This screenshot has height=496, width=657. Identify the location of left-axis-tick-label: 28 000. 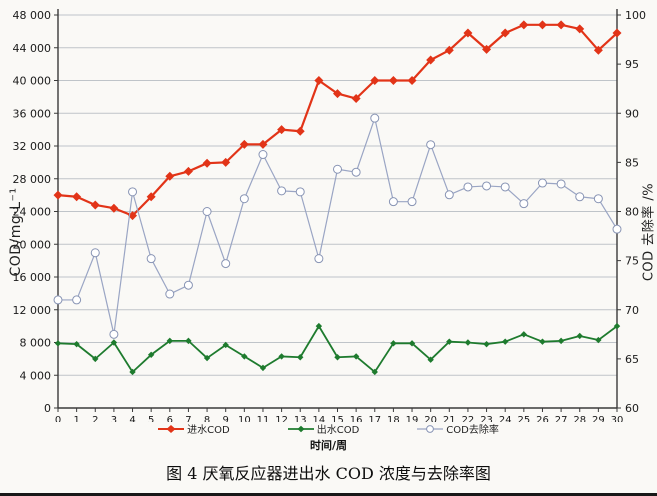
(32, 179).